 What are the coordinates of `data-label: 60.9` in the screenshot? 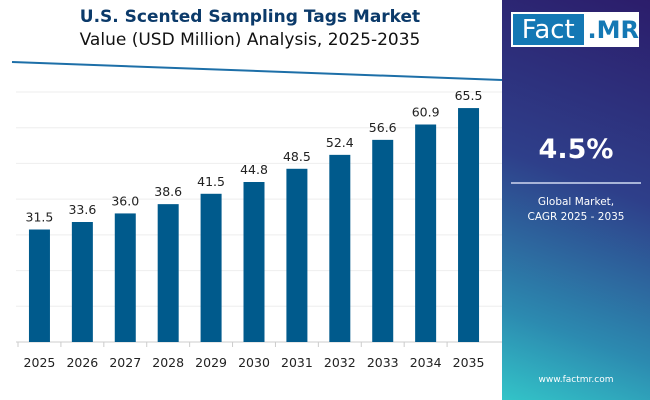 It's located at (426, 112).